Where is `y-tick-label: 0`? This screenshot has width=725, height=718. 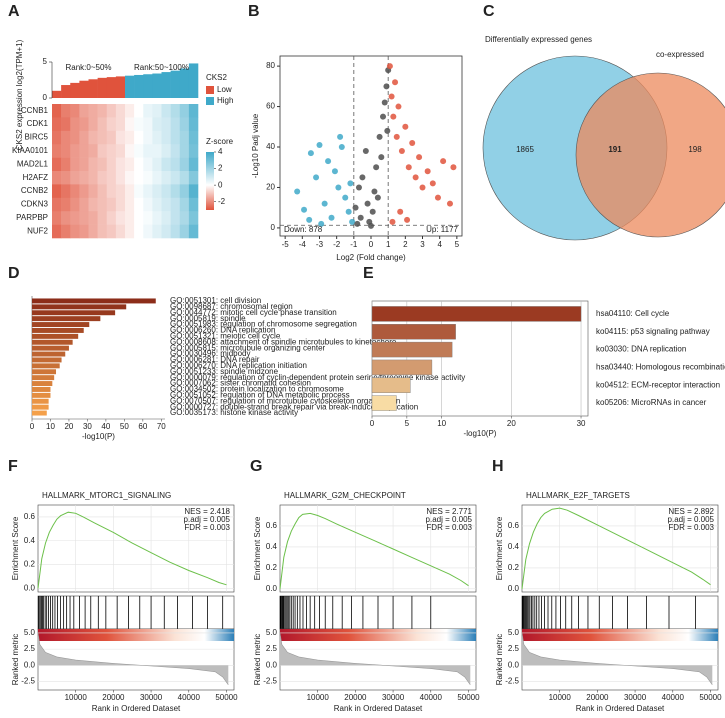
y-tick-label: 0 is located at coordinates (273, 227).